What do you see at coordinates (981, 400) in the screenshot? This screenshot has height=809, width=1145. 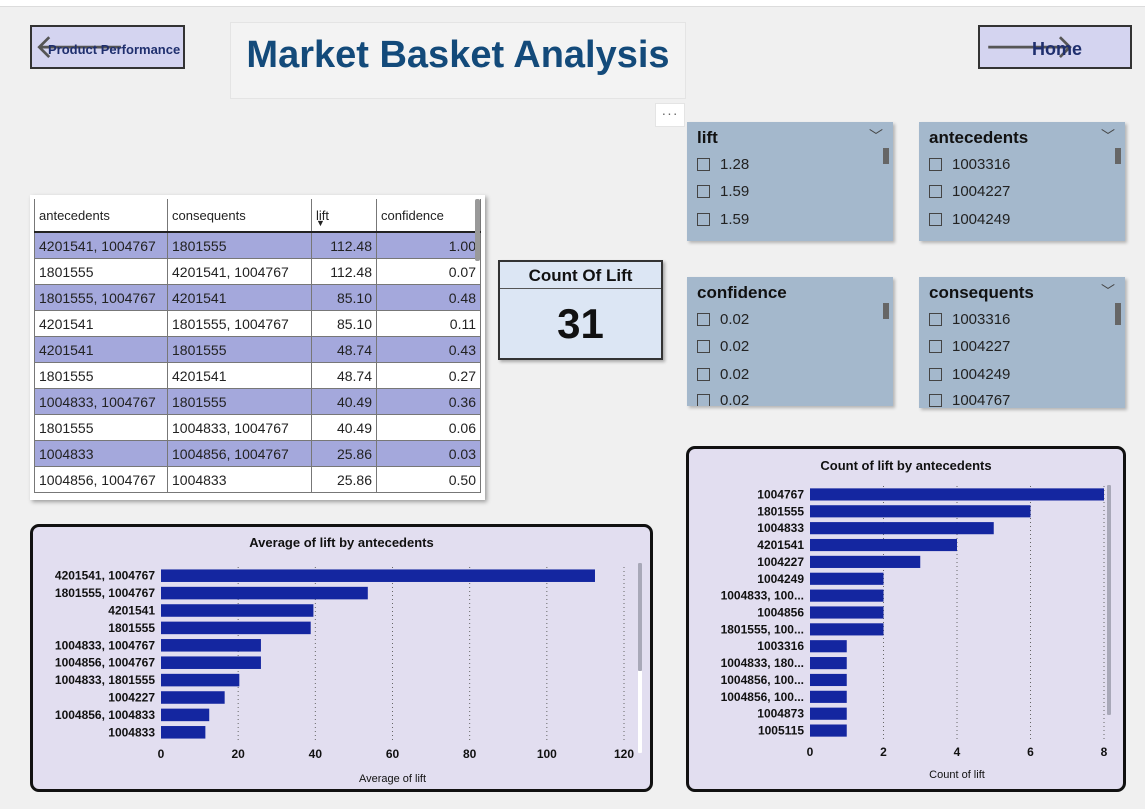 I see `slicer-item-label: 1004767` at bounding box center [981, 400].